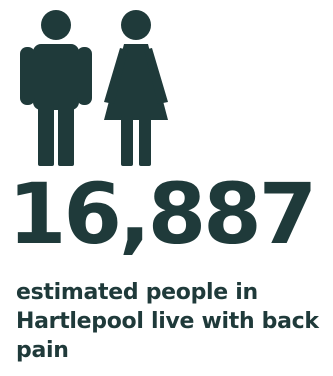  I want to click on woman-icon, so click(136, 88).